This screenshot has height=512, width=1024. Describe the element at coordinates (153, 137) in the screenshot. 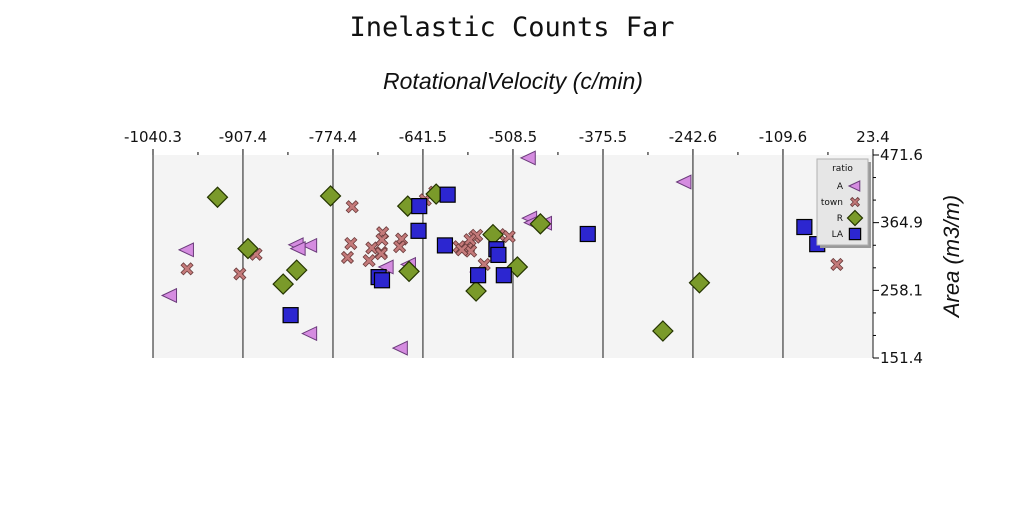

I see `x-tick-label: -1040.3` at that location.